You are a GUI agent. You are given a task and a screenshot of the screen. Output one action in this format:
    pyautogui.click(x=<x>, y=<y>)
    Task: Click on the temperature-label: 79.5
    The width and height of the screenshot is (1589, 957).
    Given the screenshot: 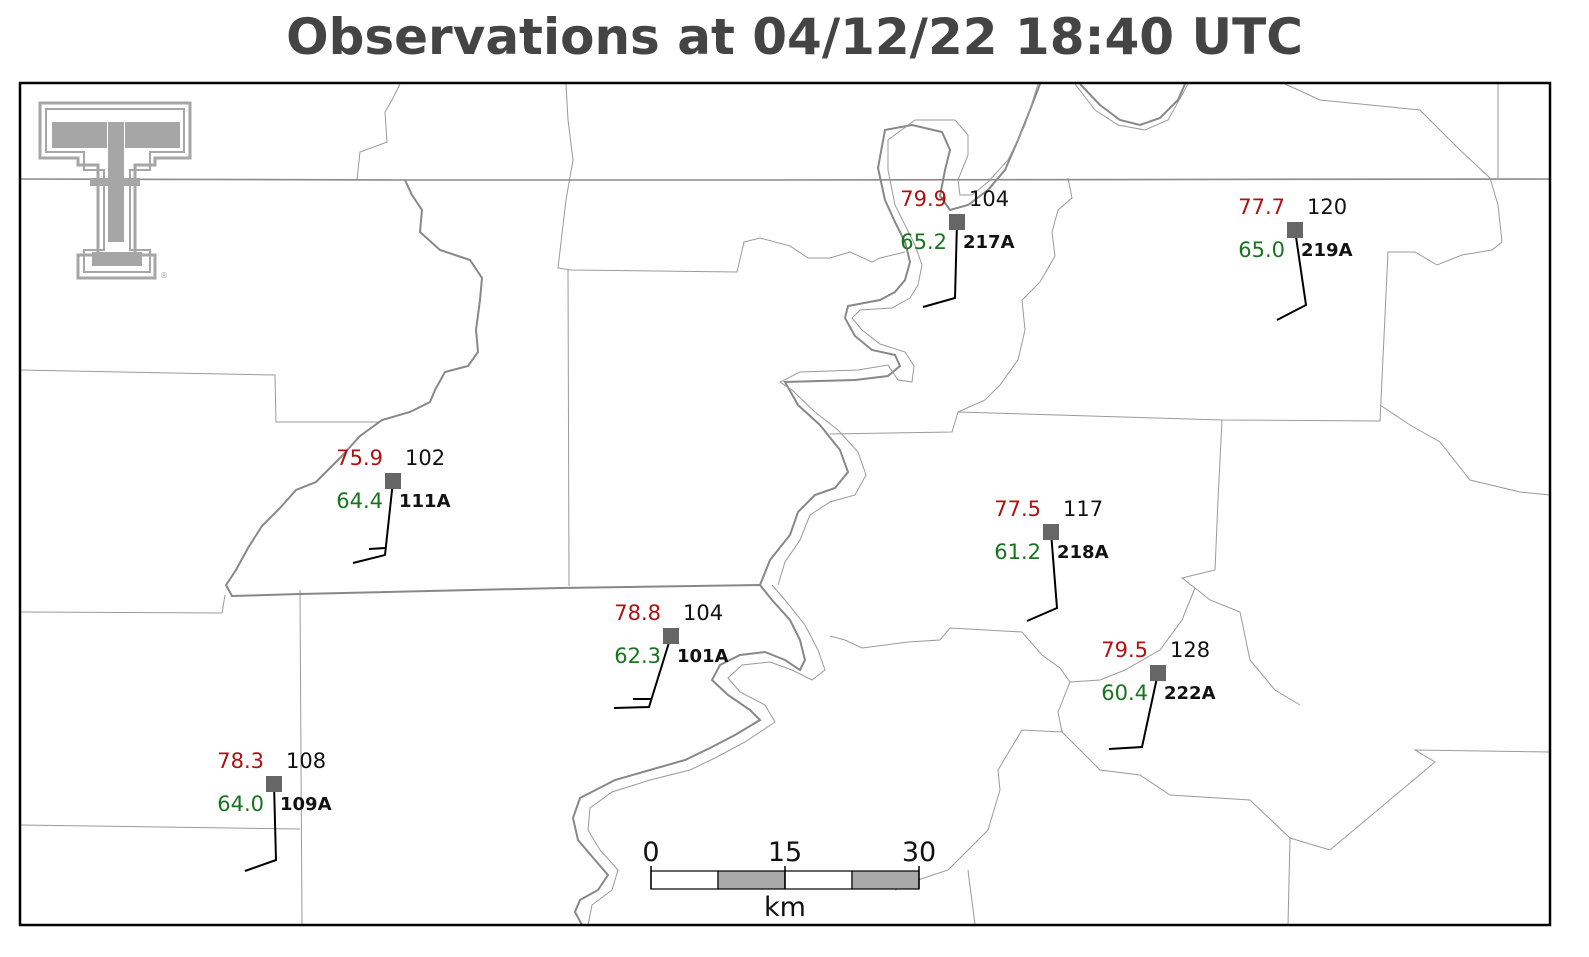 What is the action you would take?
    pyautogui.click(x=1124, y=650)
    